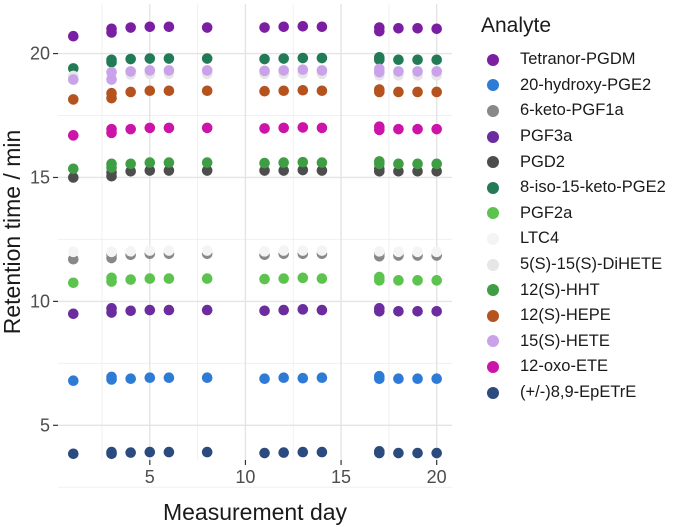 The height and width of the screenshot is (527, 698). Describe the element at coordinates (40, 177) in the screenshot. I see `y-tick-label: 15` at that location.